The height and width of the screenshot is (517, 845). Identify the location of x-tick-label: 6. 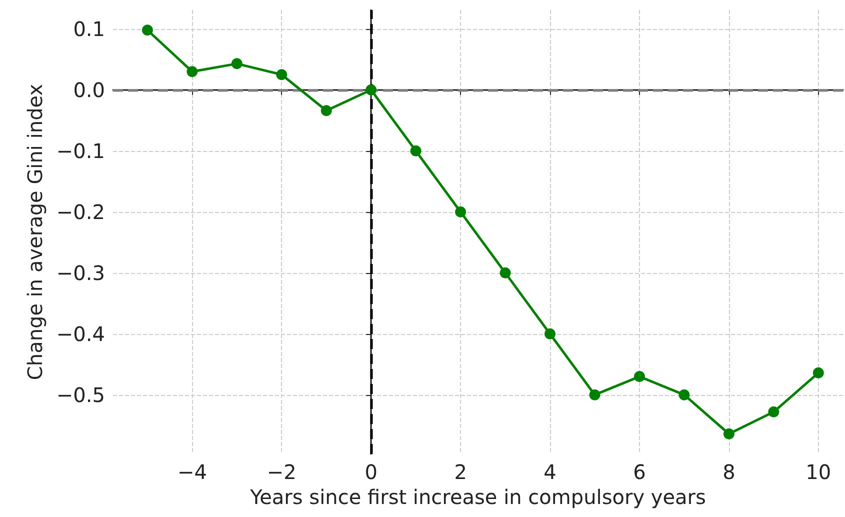
(639, 472).